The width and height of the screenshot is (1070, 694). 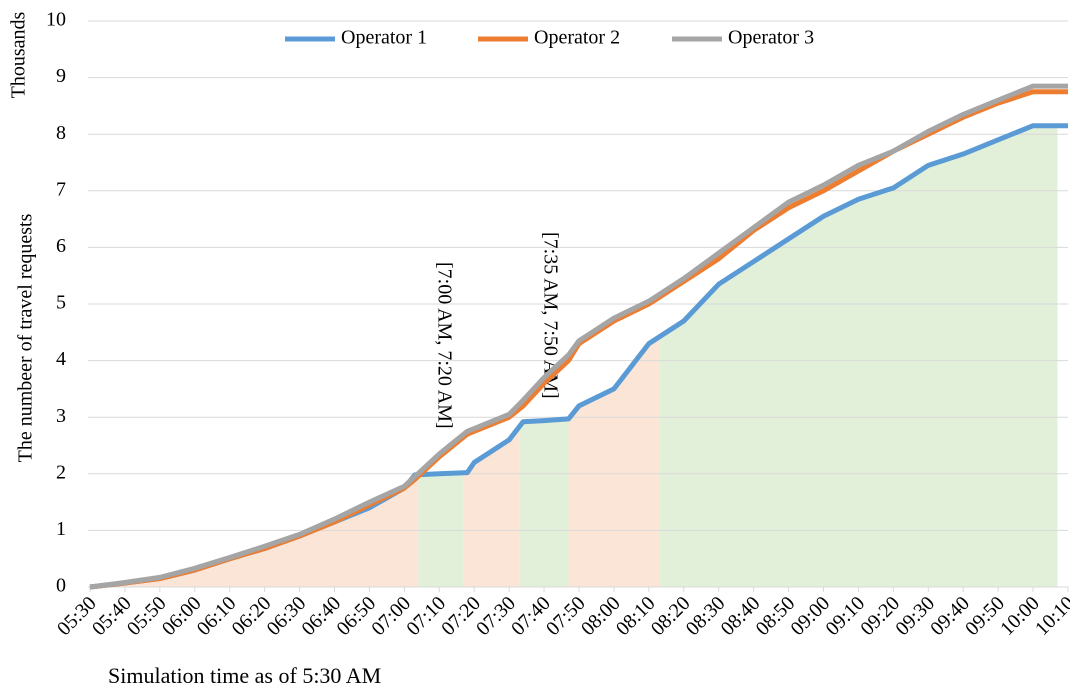 I want to click on x-tick-label: 07:00, so click(x=391, y=616).